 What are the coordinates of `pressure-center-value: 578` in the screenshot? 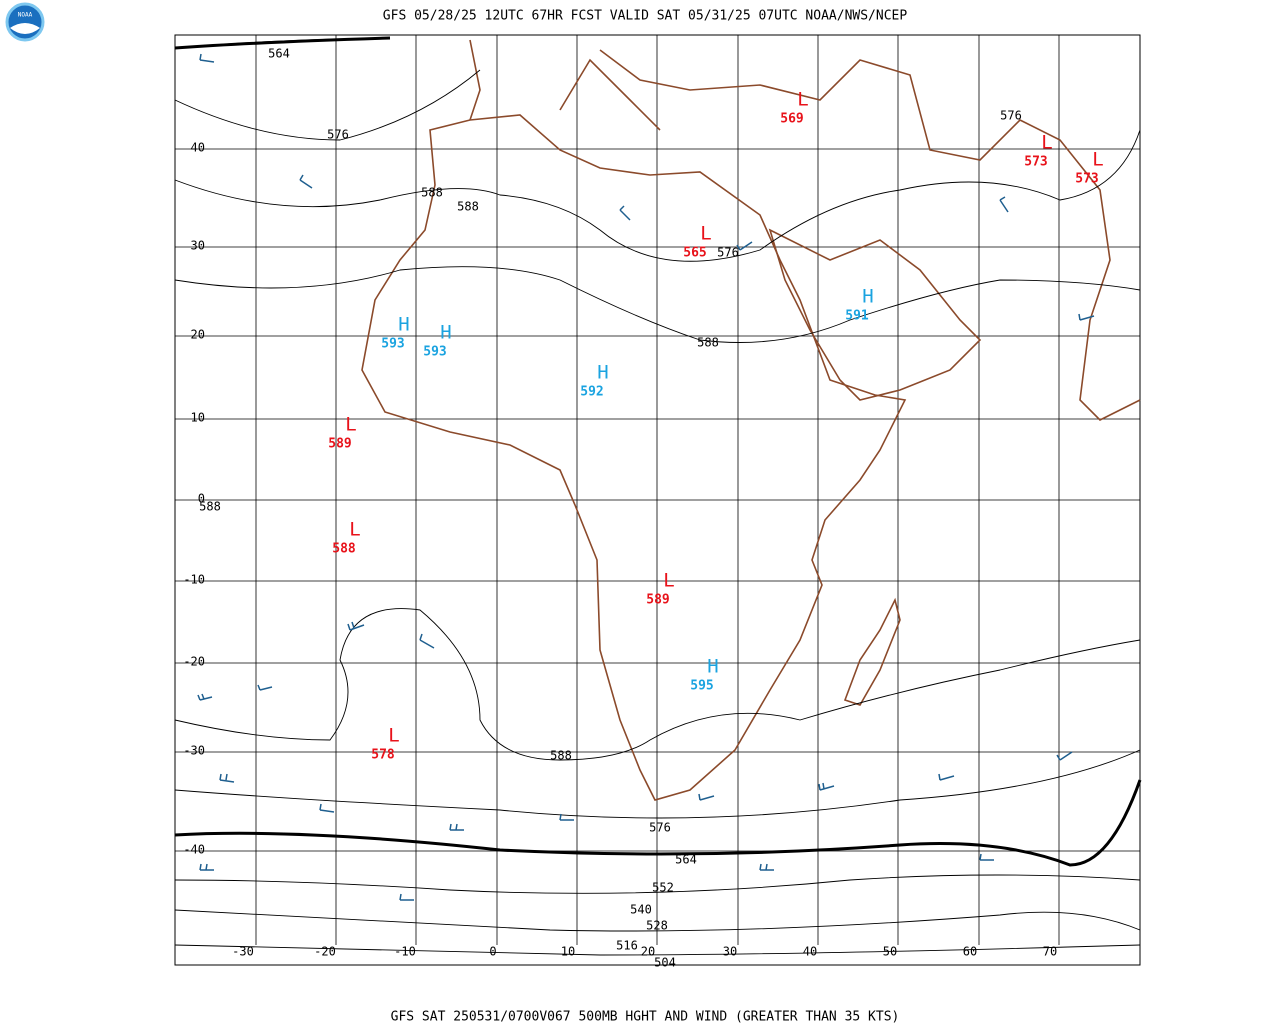 It's located at (383, 755).